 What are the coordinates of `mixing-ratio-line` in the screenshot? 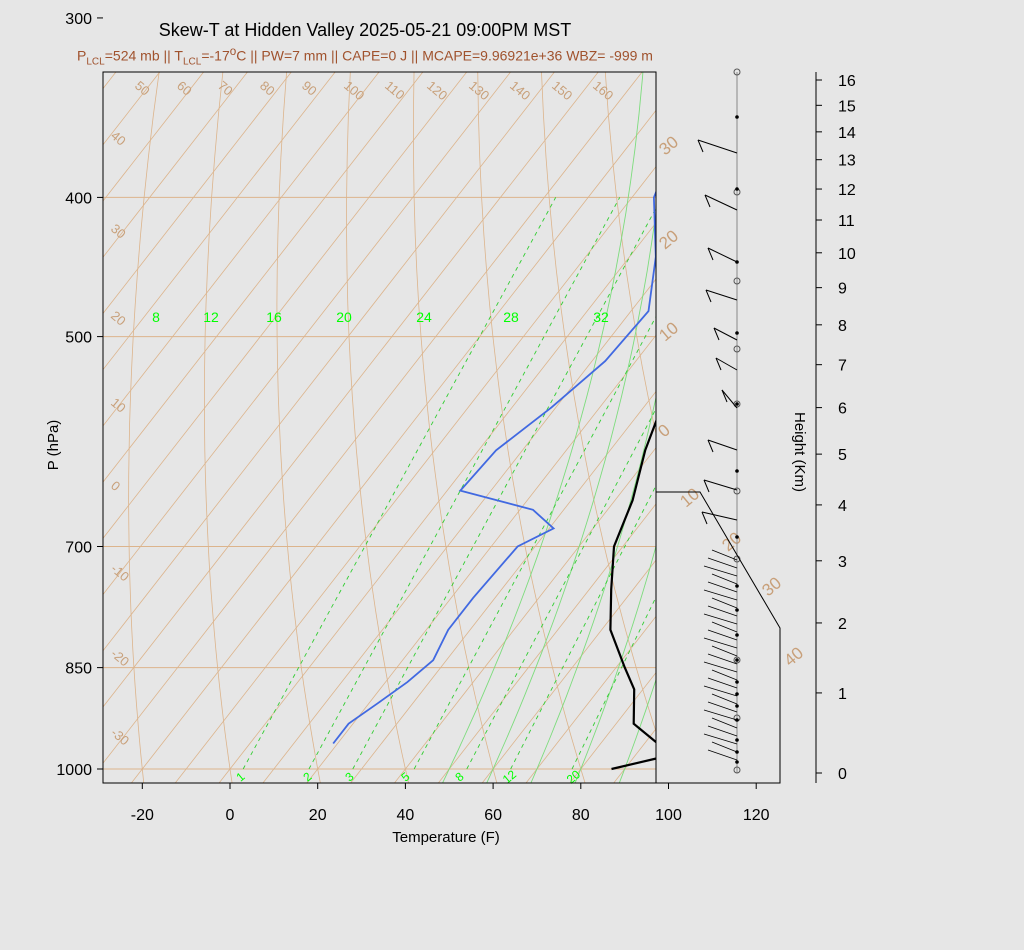 It's located at (583, 627).